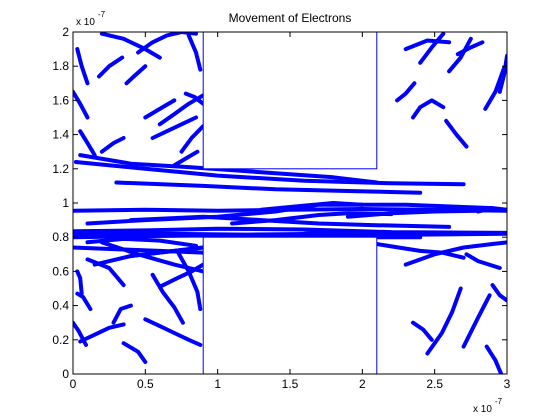 The image size is (560, 420). I want to click on x-tick-label: 2, so click(362, 384).